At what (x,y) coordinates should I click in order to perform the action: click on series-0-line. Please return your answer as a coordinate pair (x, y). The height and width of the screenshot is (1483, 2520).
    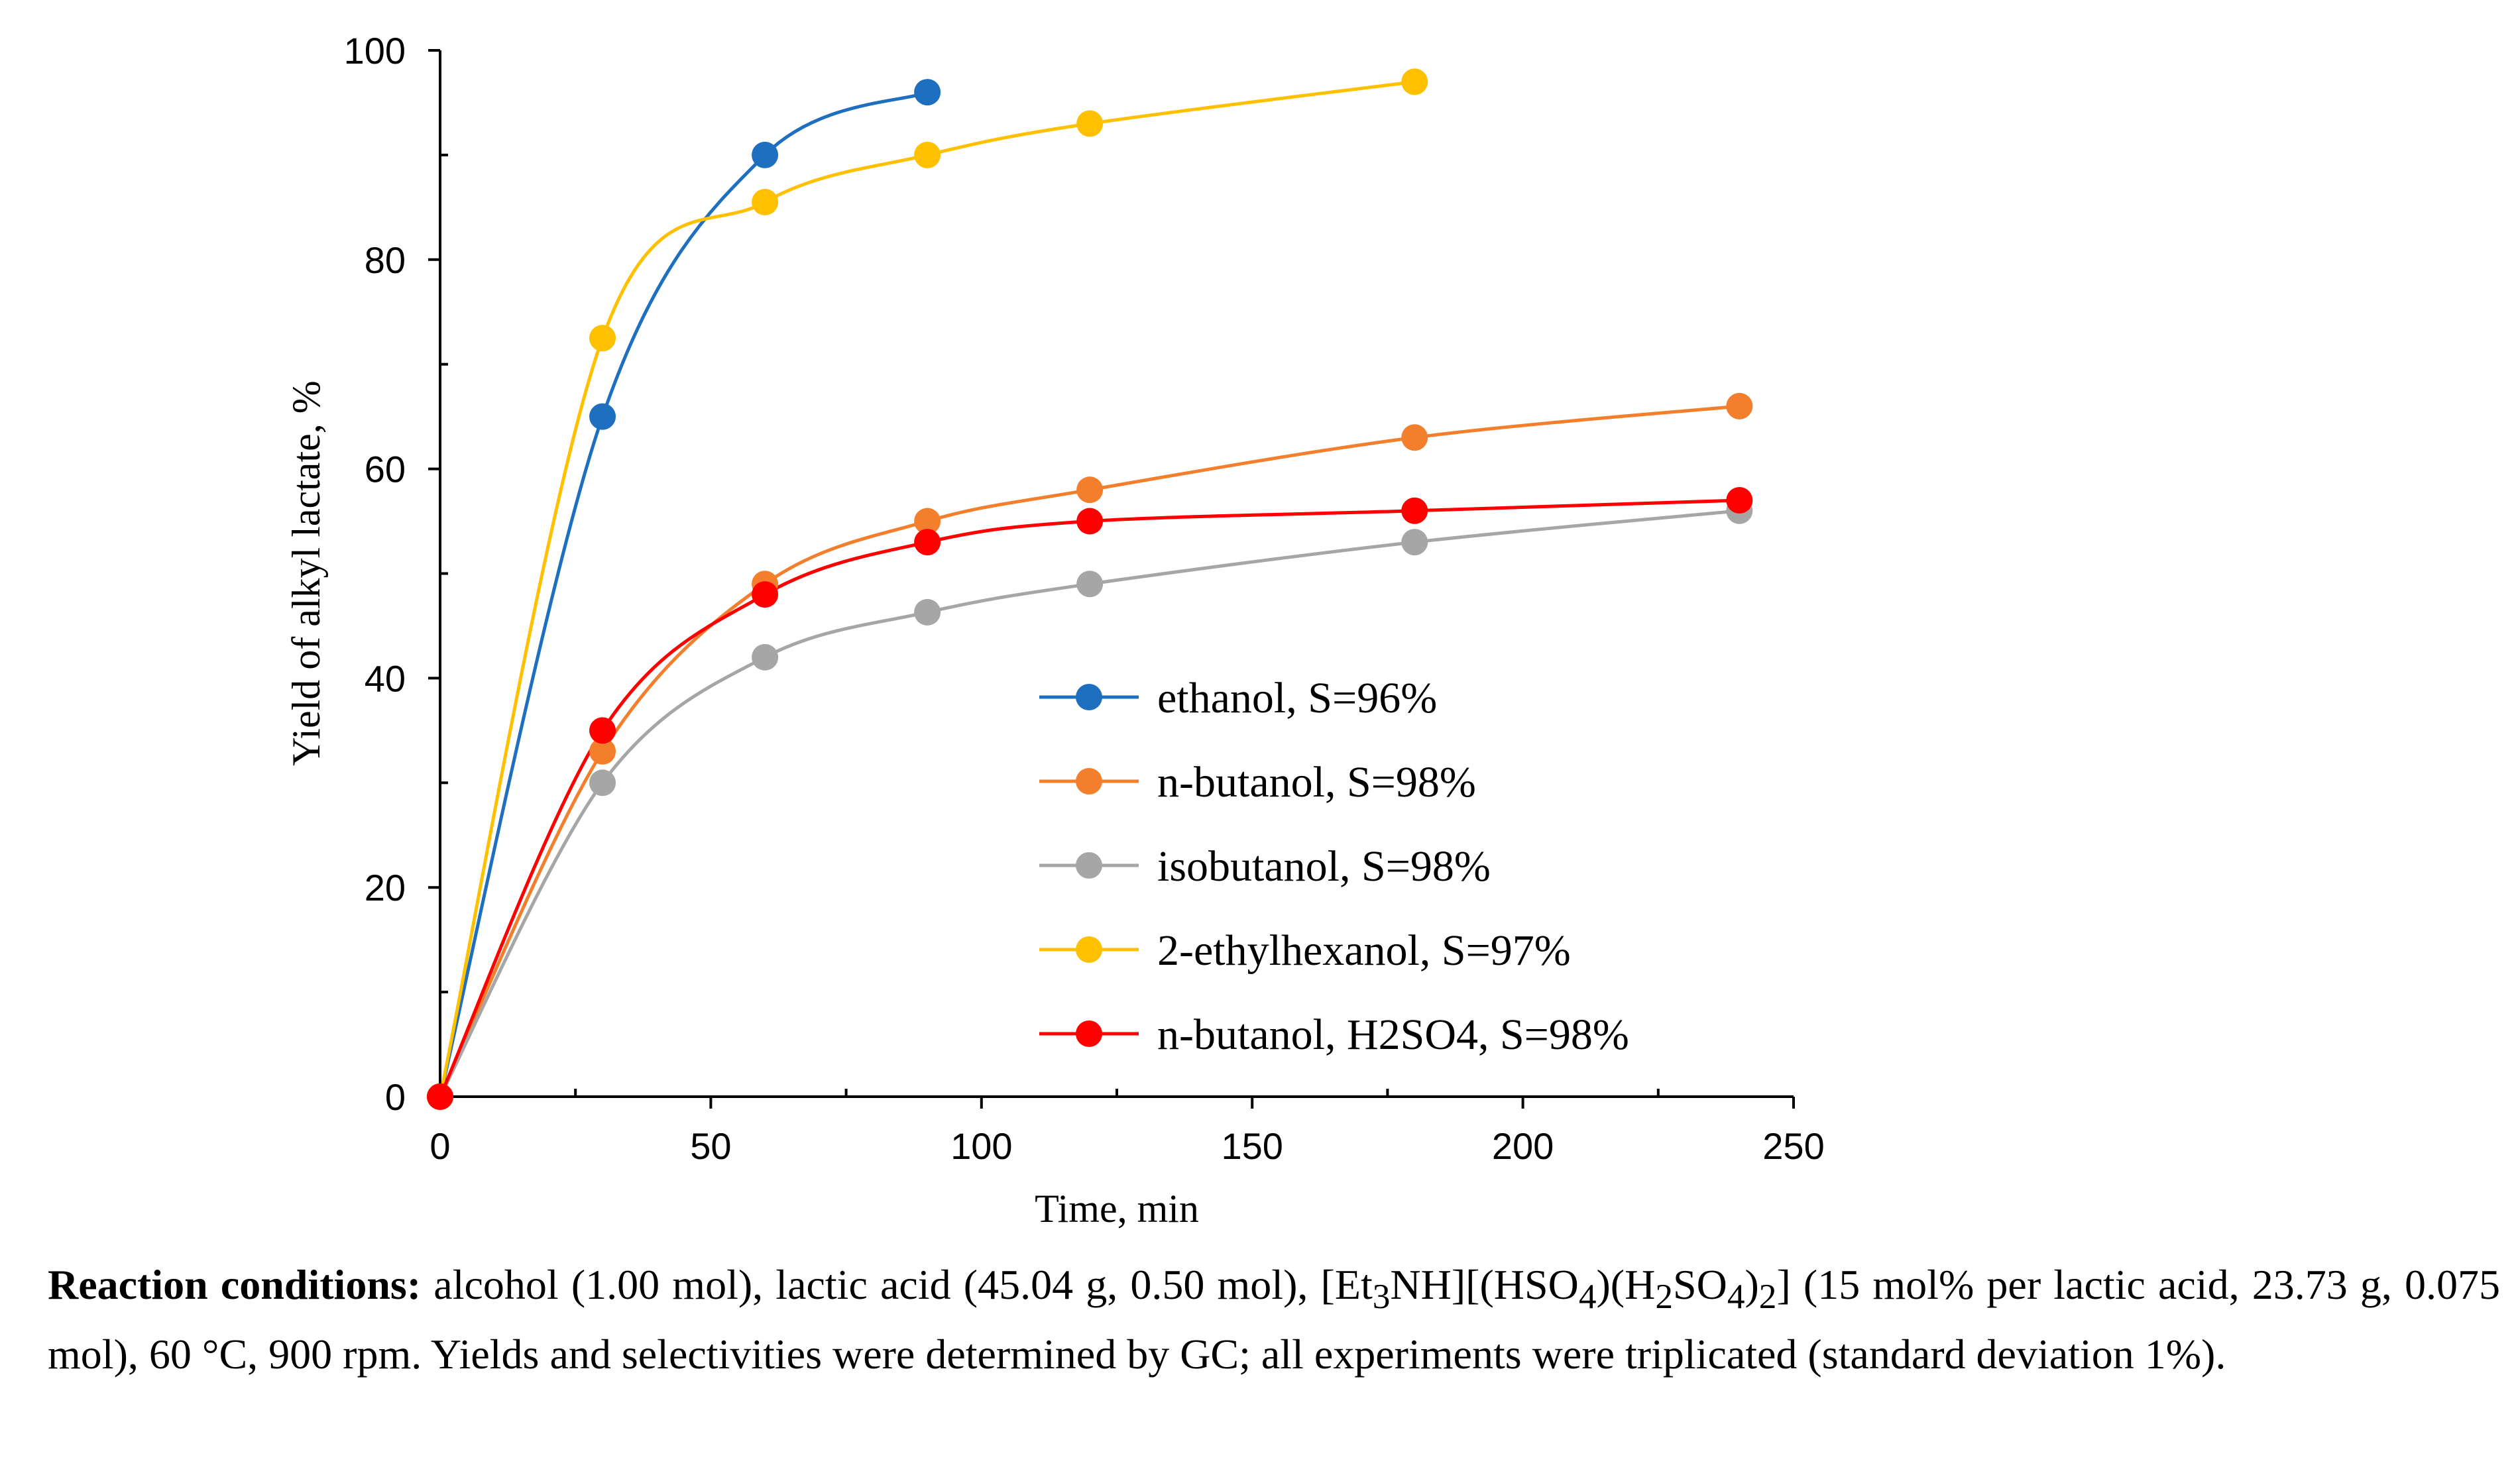
    Looking at the image, I should click on (683, 593).